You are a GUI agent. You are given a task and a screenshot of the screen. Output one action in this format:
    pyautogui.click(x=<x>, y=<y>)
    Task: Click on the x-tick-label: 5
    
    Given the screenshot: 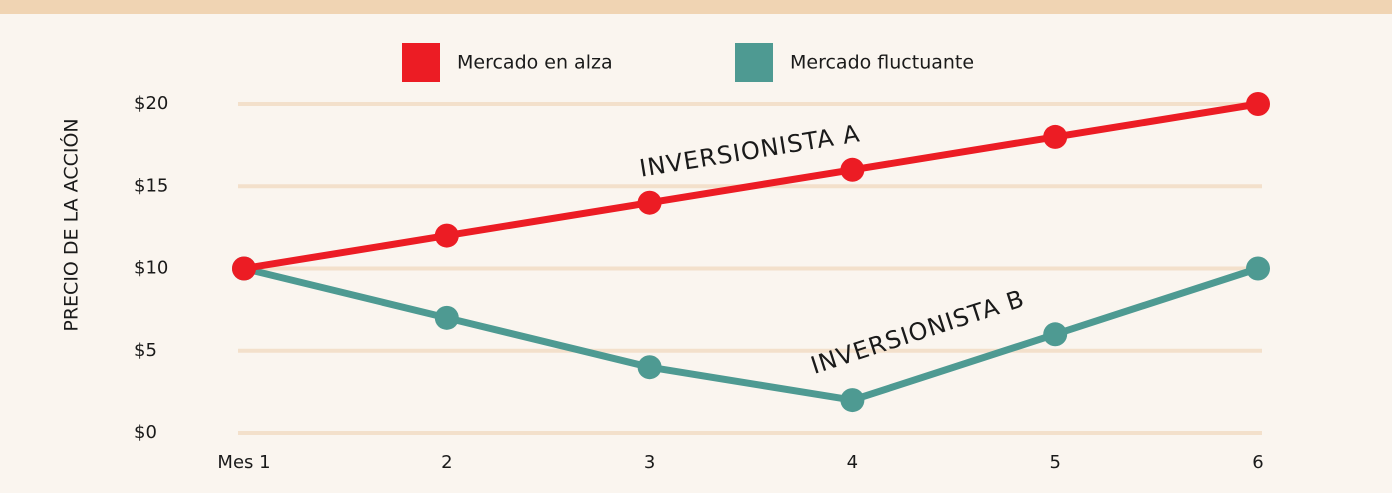 What is the action you would take?
    pyautogui.click(x=1054, y=462)
    